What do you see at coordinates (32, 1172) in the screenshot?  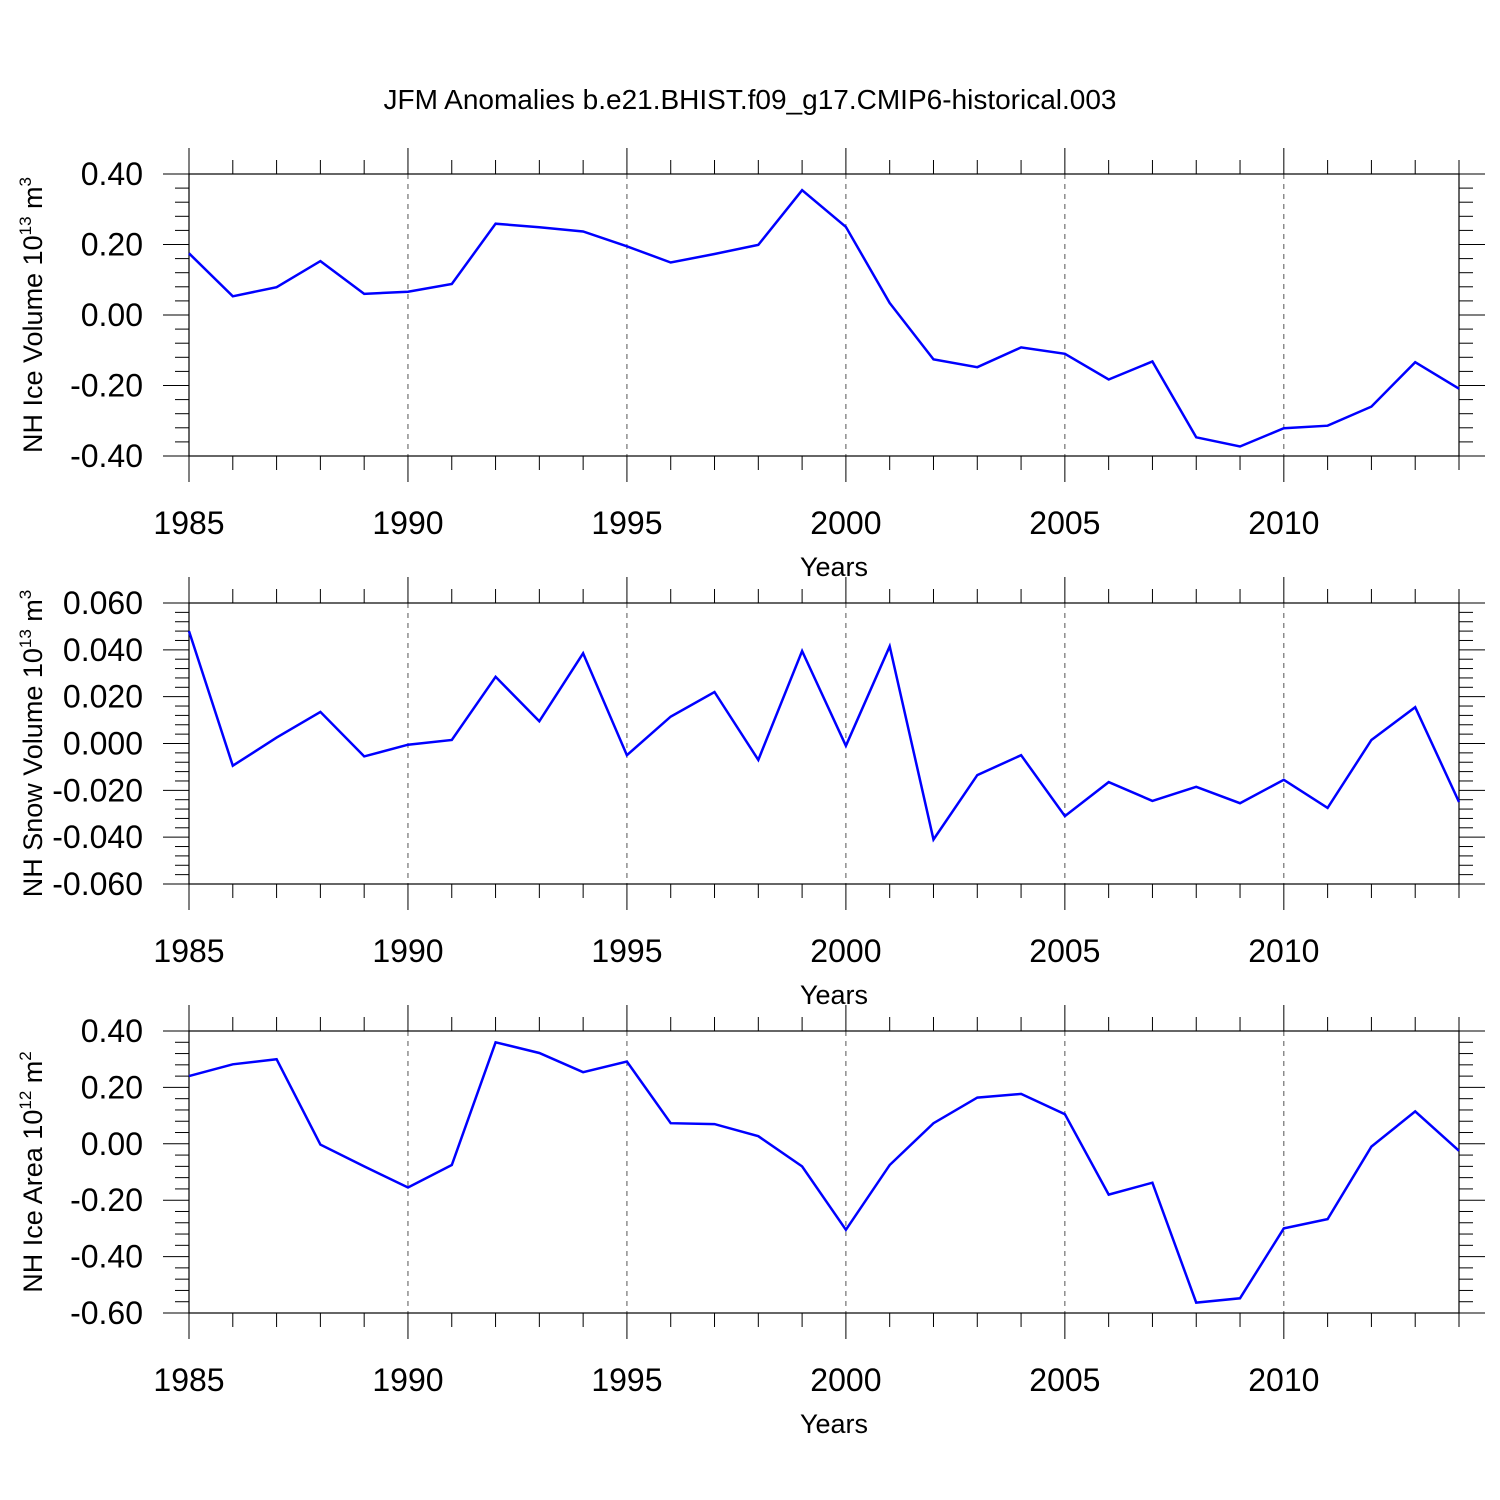 I see `y-axis-label: NH Ice Area 1012 m2` at bounding box center [32, 1172].